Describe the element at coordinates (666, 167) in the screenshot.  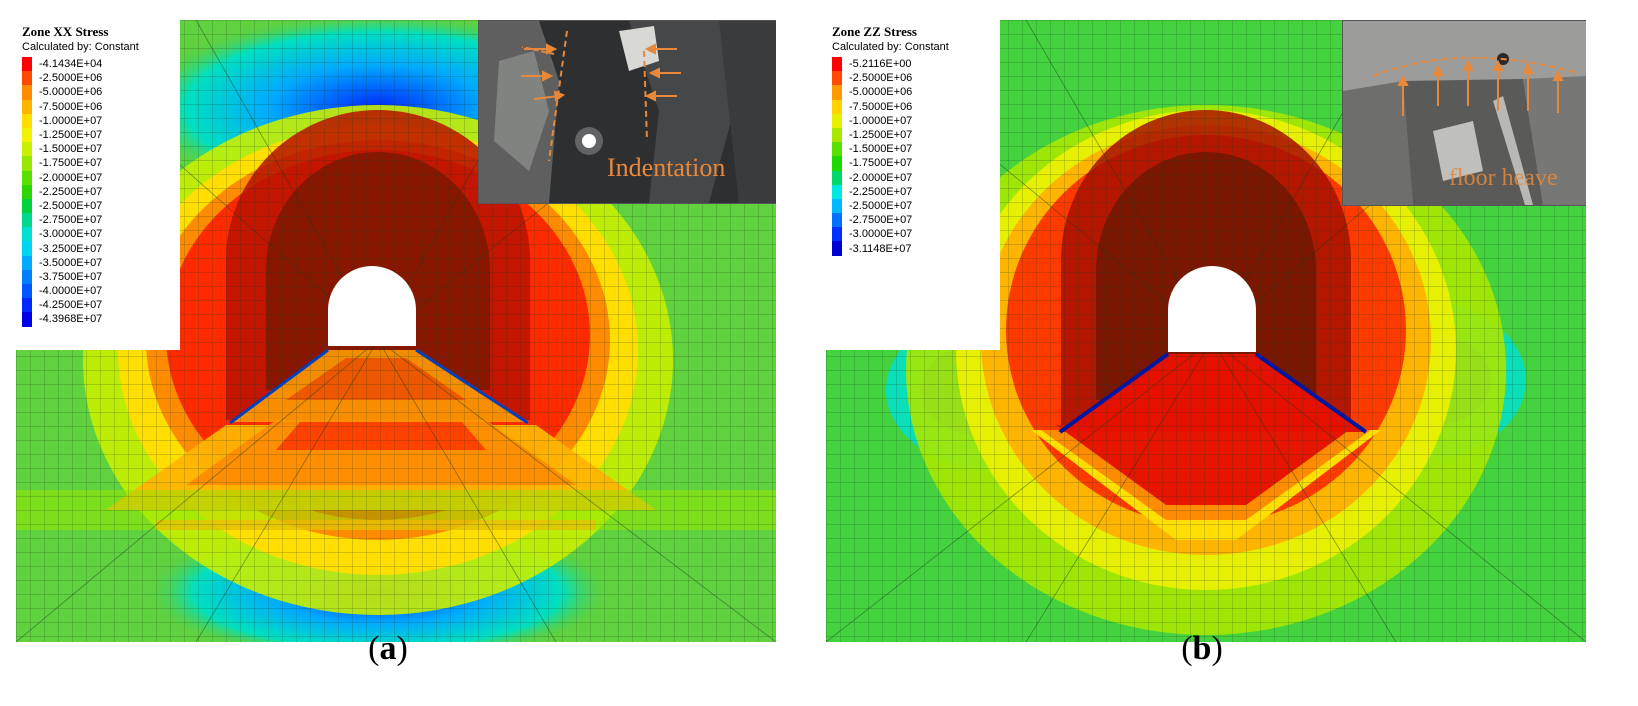
I see `photo-label-indentation: Indentation` at that location.